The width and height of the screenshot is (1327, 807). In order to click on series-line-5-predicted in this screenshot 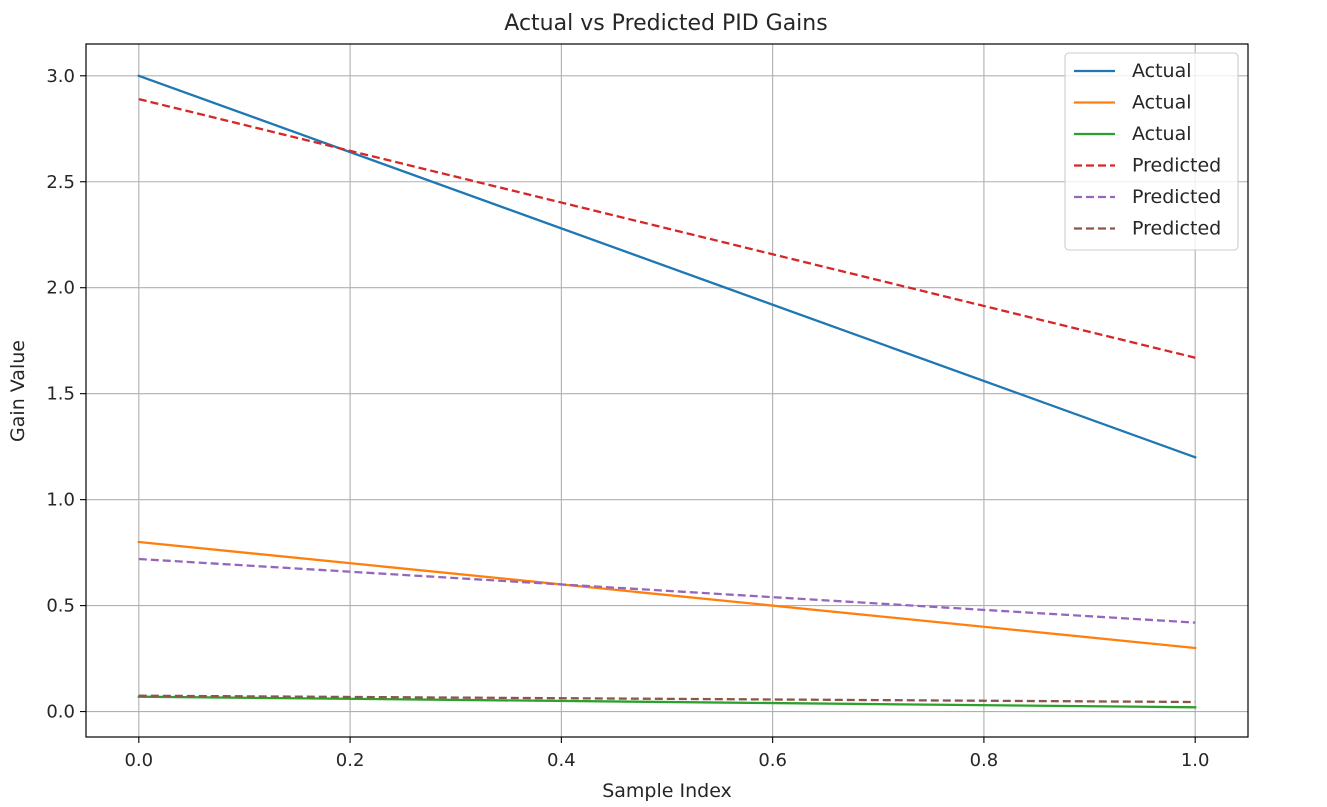, I will do `click(667, 590)`.